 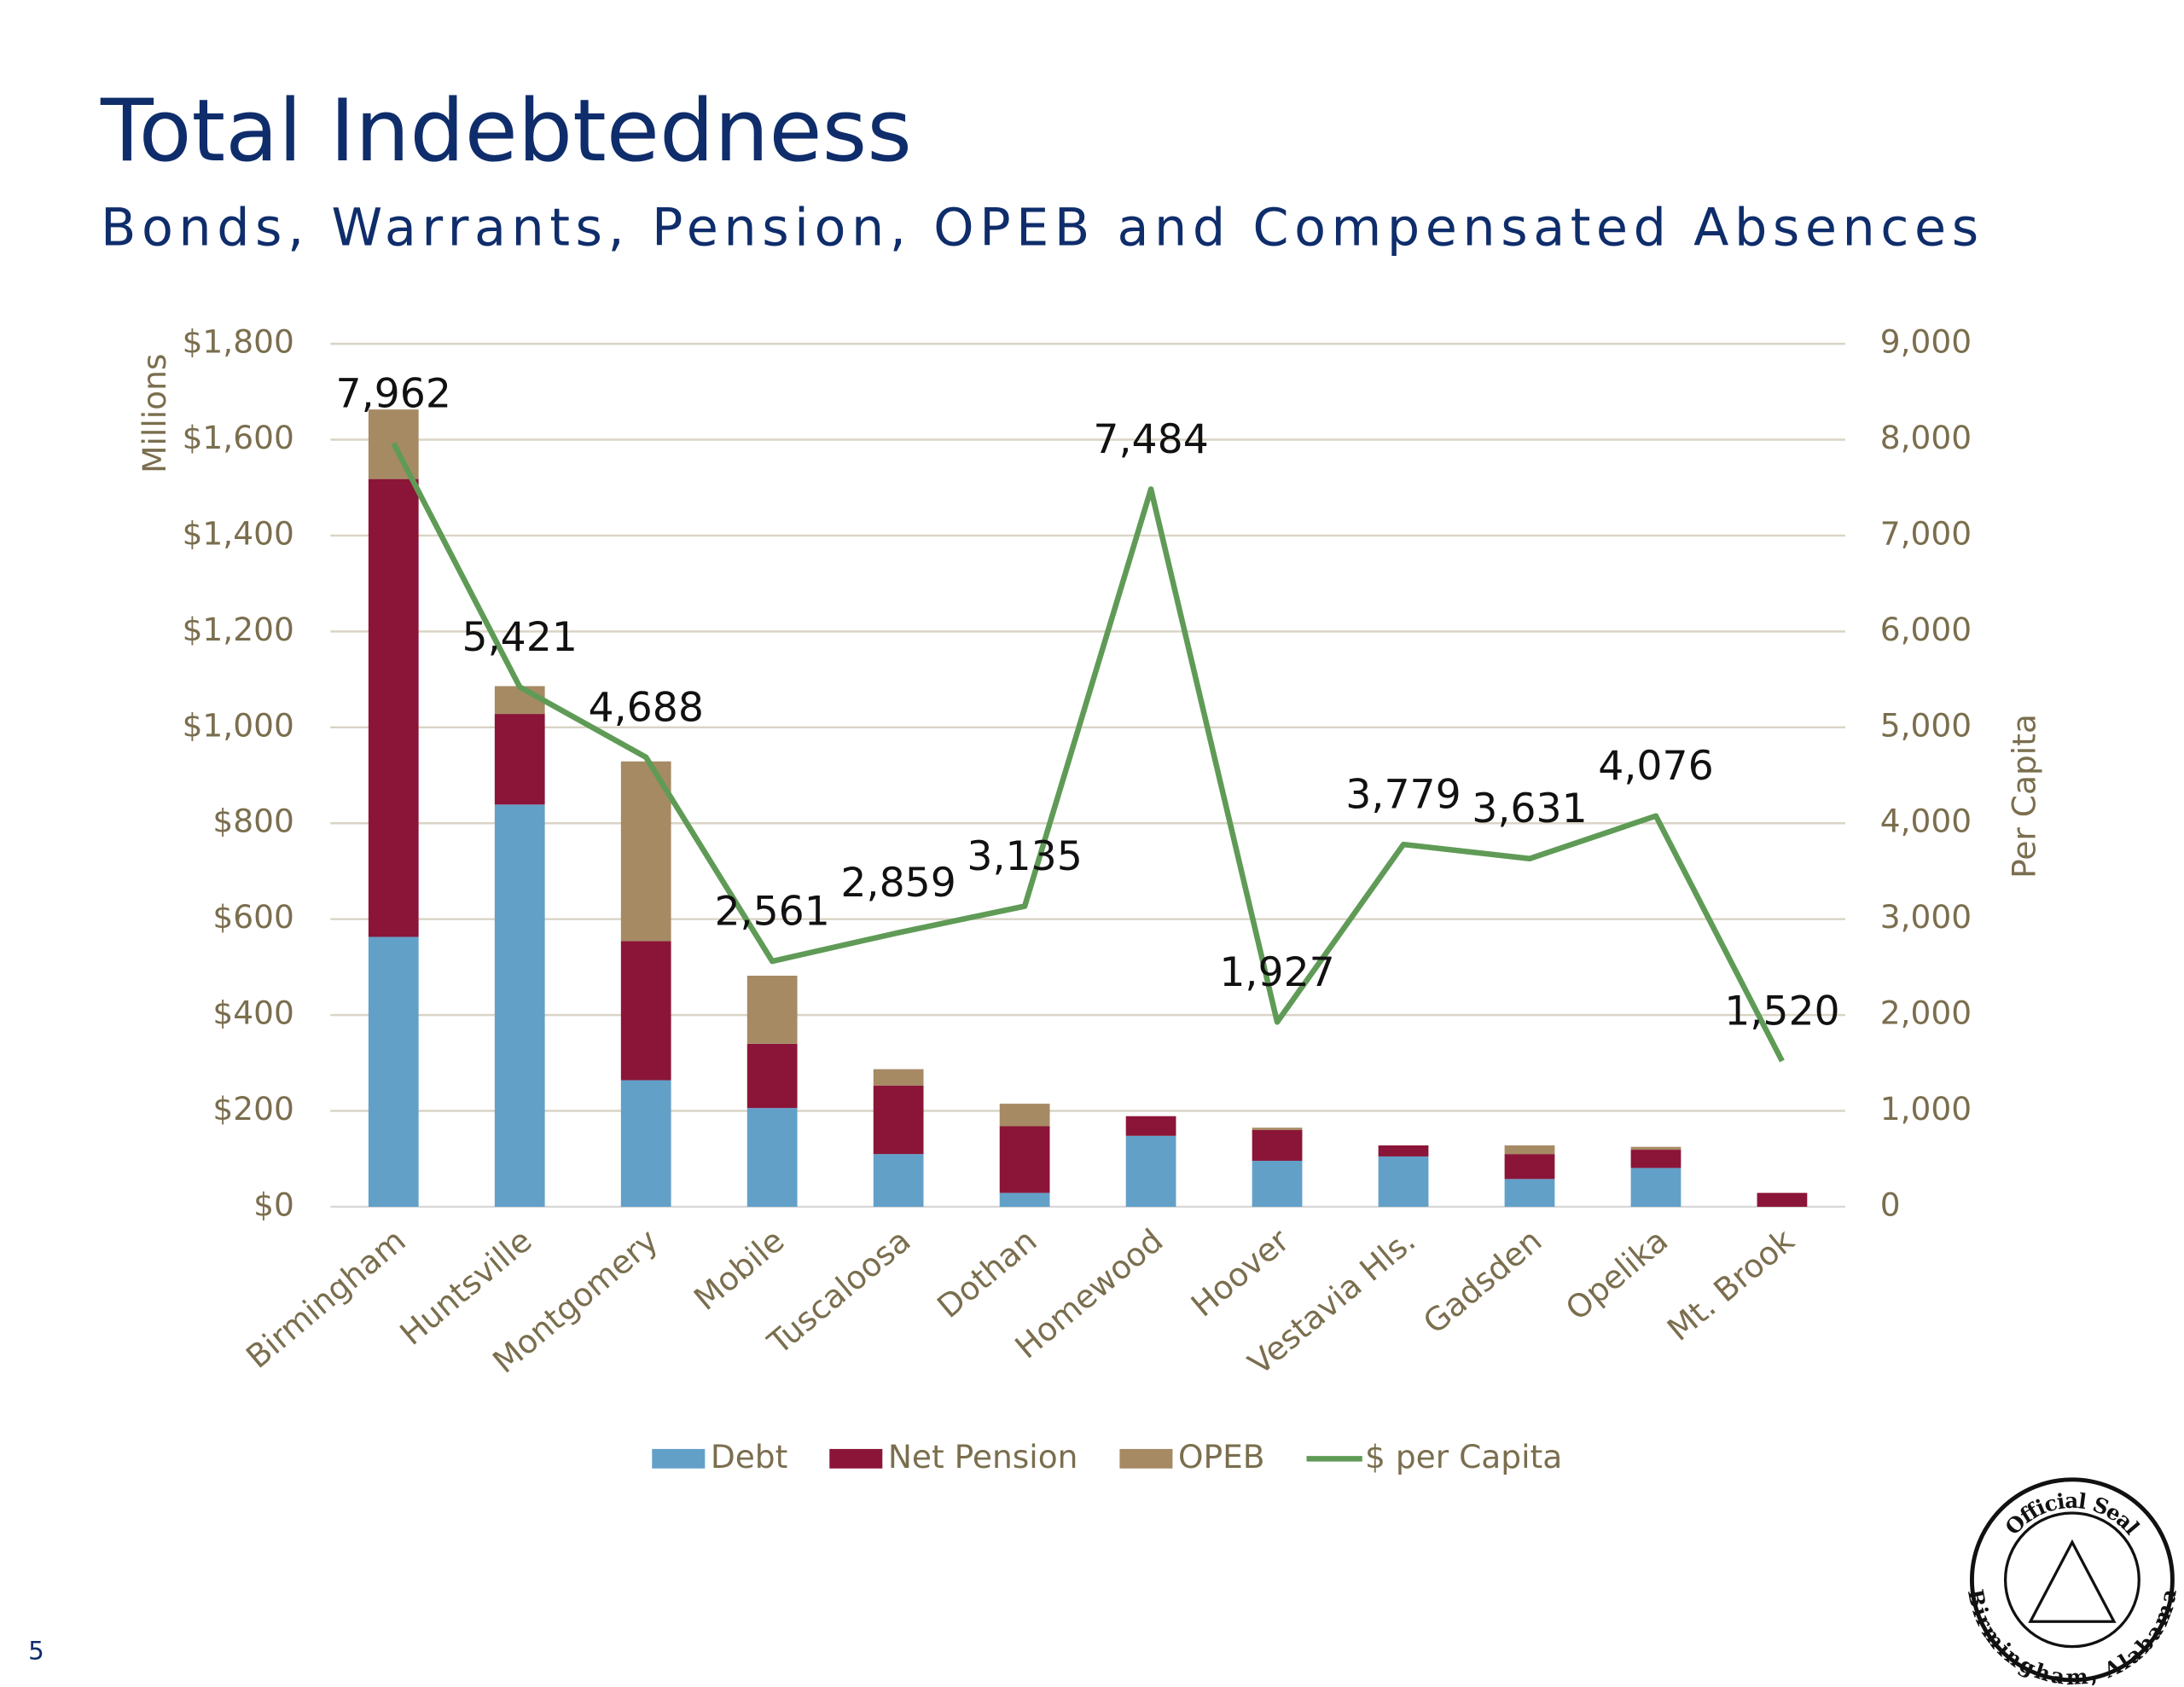 I want to click on data-label: 4,688, so click(x=645, y=708).